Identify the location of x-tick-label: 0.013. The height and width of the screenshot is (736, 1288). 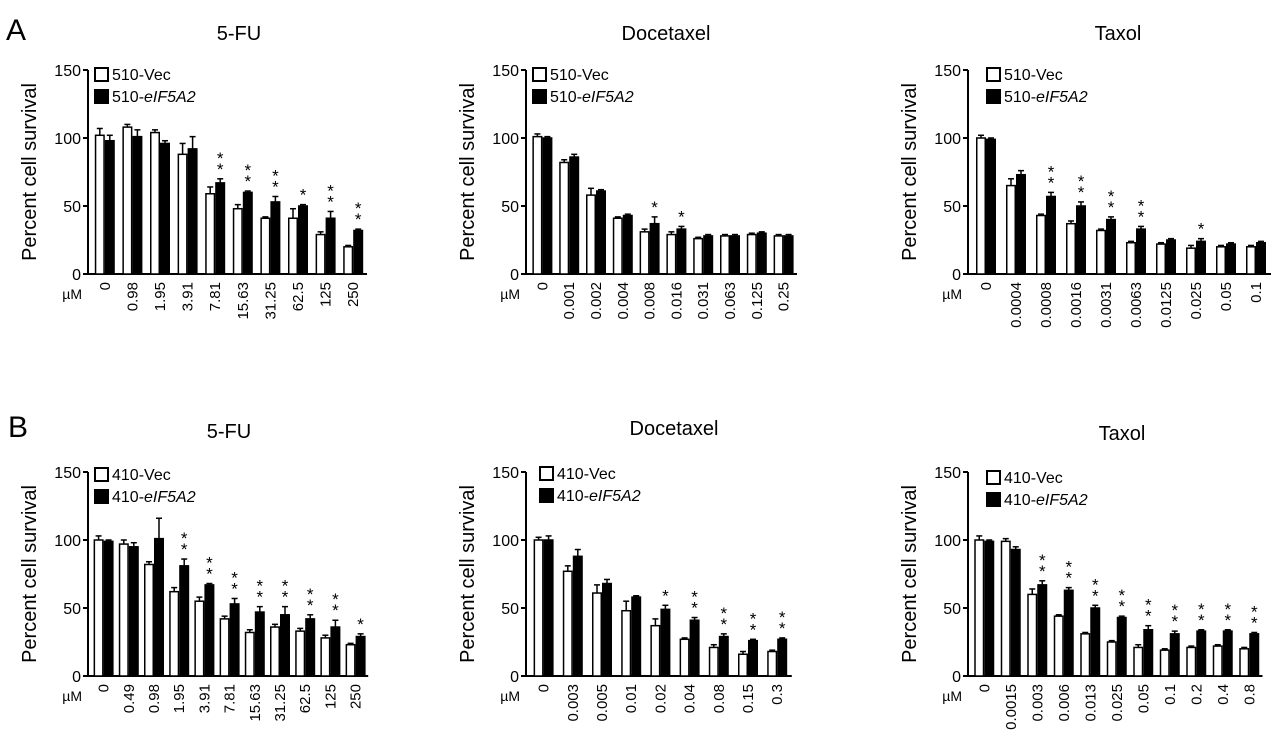
(1090, 703).